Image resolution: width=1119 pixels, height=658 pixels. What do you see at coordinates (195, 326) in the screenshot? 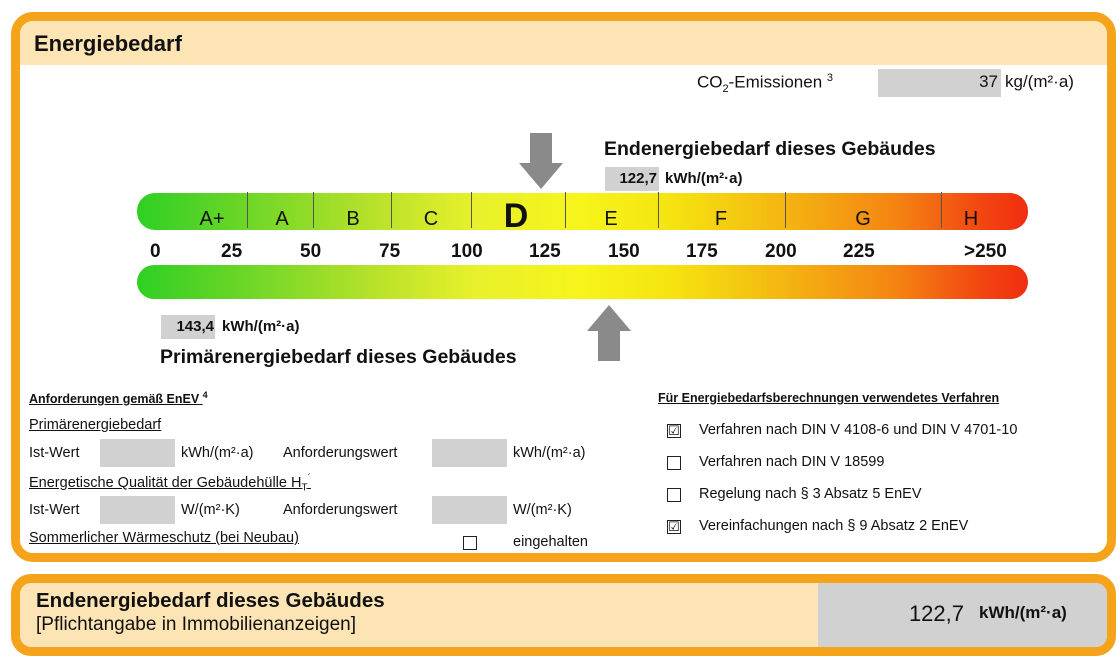
I see `primary-energy-value: 143,4` at bounding box center [195, 326].